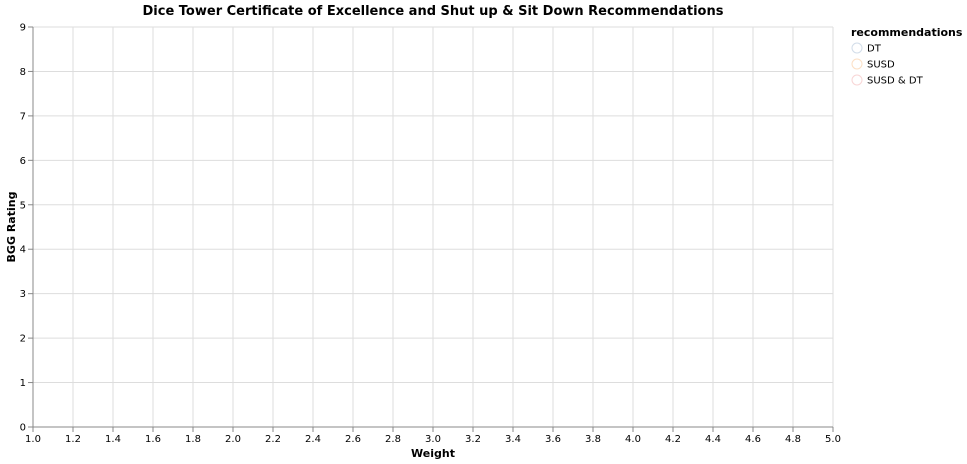 Image resolution: width=967 pixels, height=464 pixels. What do you see at coordinates (26, 228) in the screenshot?
I see `y-axis-ticks: 0 1 2 3 4 5 6 7 8 9` at bounding box center [26, 228].